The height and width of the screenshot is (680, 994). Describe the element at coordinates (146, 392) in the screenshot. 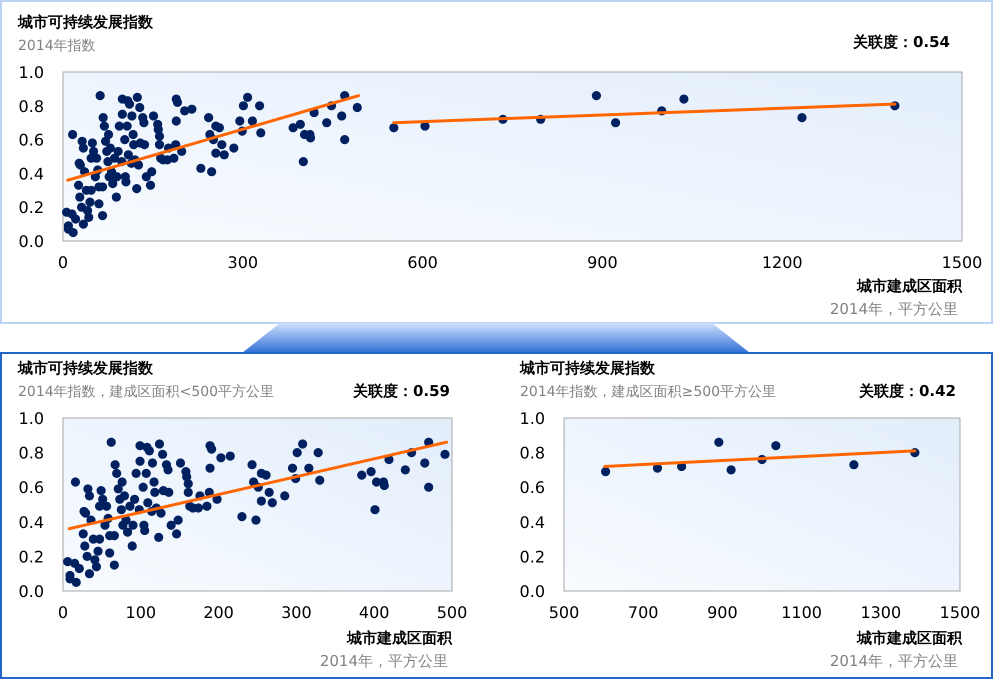

I see `chart-subtitle: 2014年指数，建成区面积<500平方公里` at that location.